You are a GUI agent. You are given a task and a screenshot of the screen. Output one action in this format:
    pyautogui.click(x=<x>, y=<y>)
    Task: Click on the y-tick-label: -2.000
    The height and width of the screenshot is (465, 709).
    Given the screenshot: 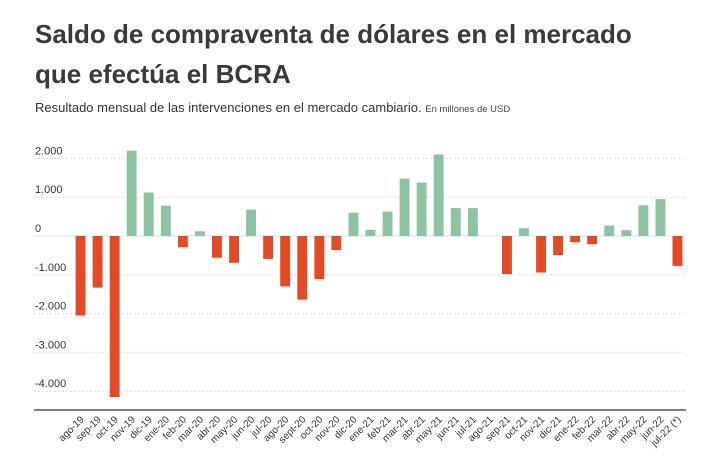 What is the action you would take?
    pyautogui.click(x=50, y=307)
    